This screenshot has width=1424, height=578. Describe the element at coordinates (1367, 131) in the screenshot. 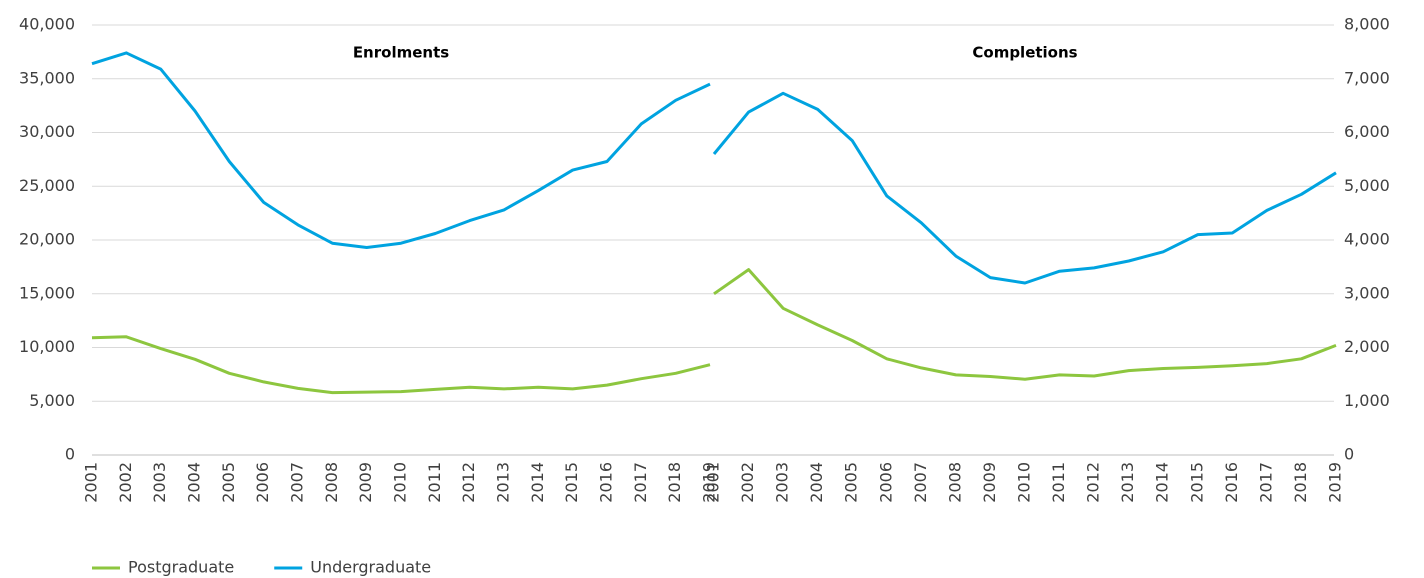

I see `y2-tick-label: 6,000` at that location.